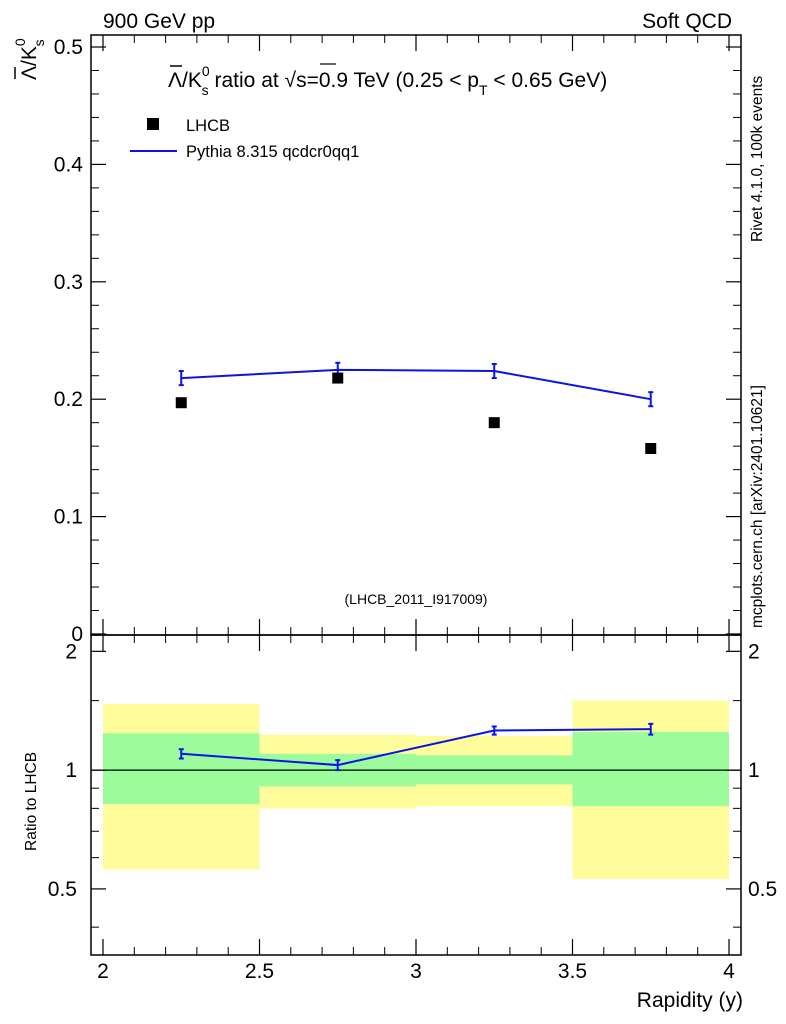  What do you see at coordinates (68, 399) in the screenshot?
I see `main-ytick-label: 0.2` at bounding box center [68, 399].